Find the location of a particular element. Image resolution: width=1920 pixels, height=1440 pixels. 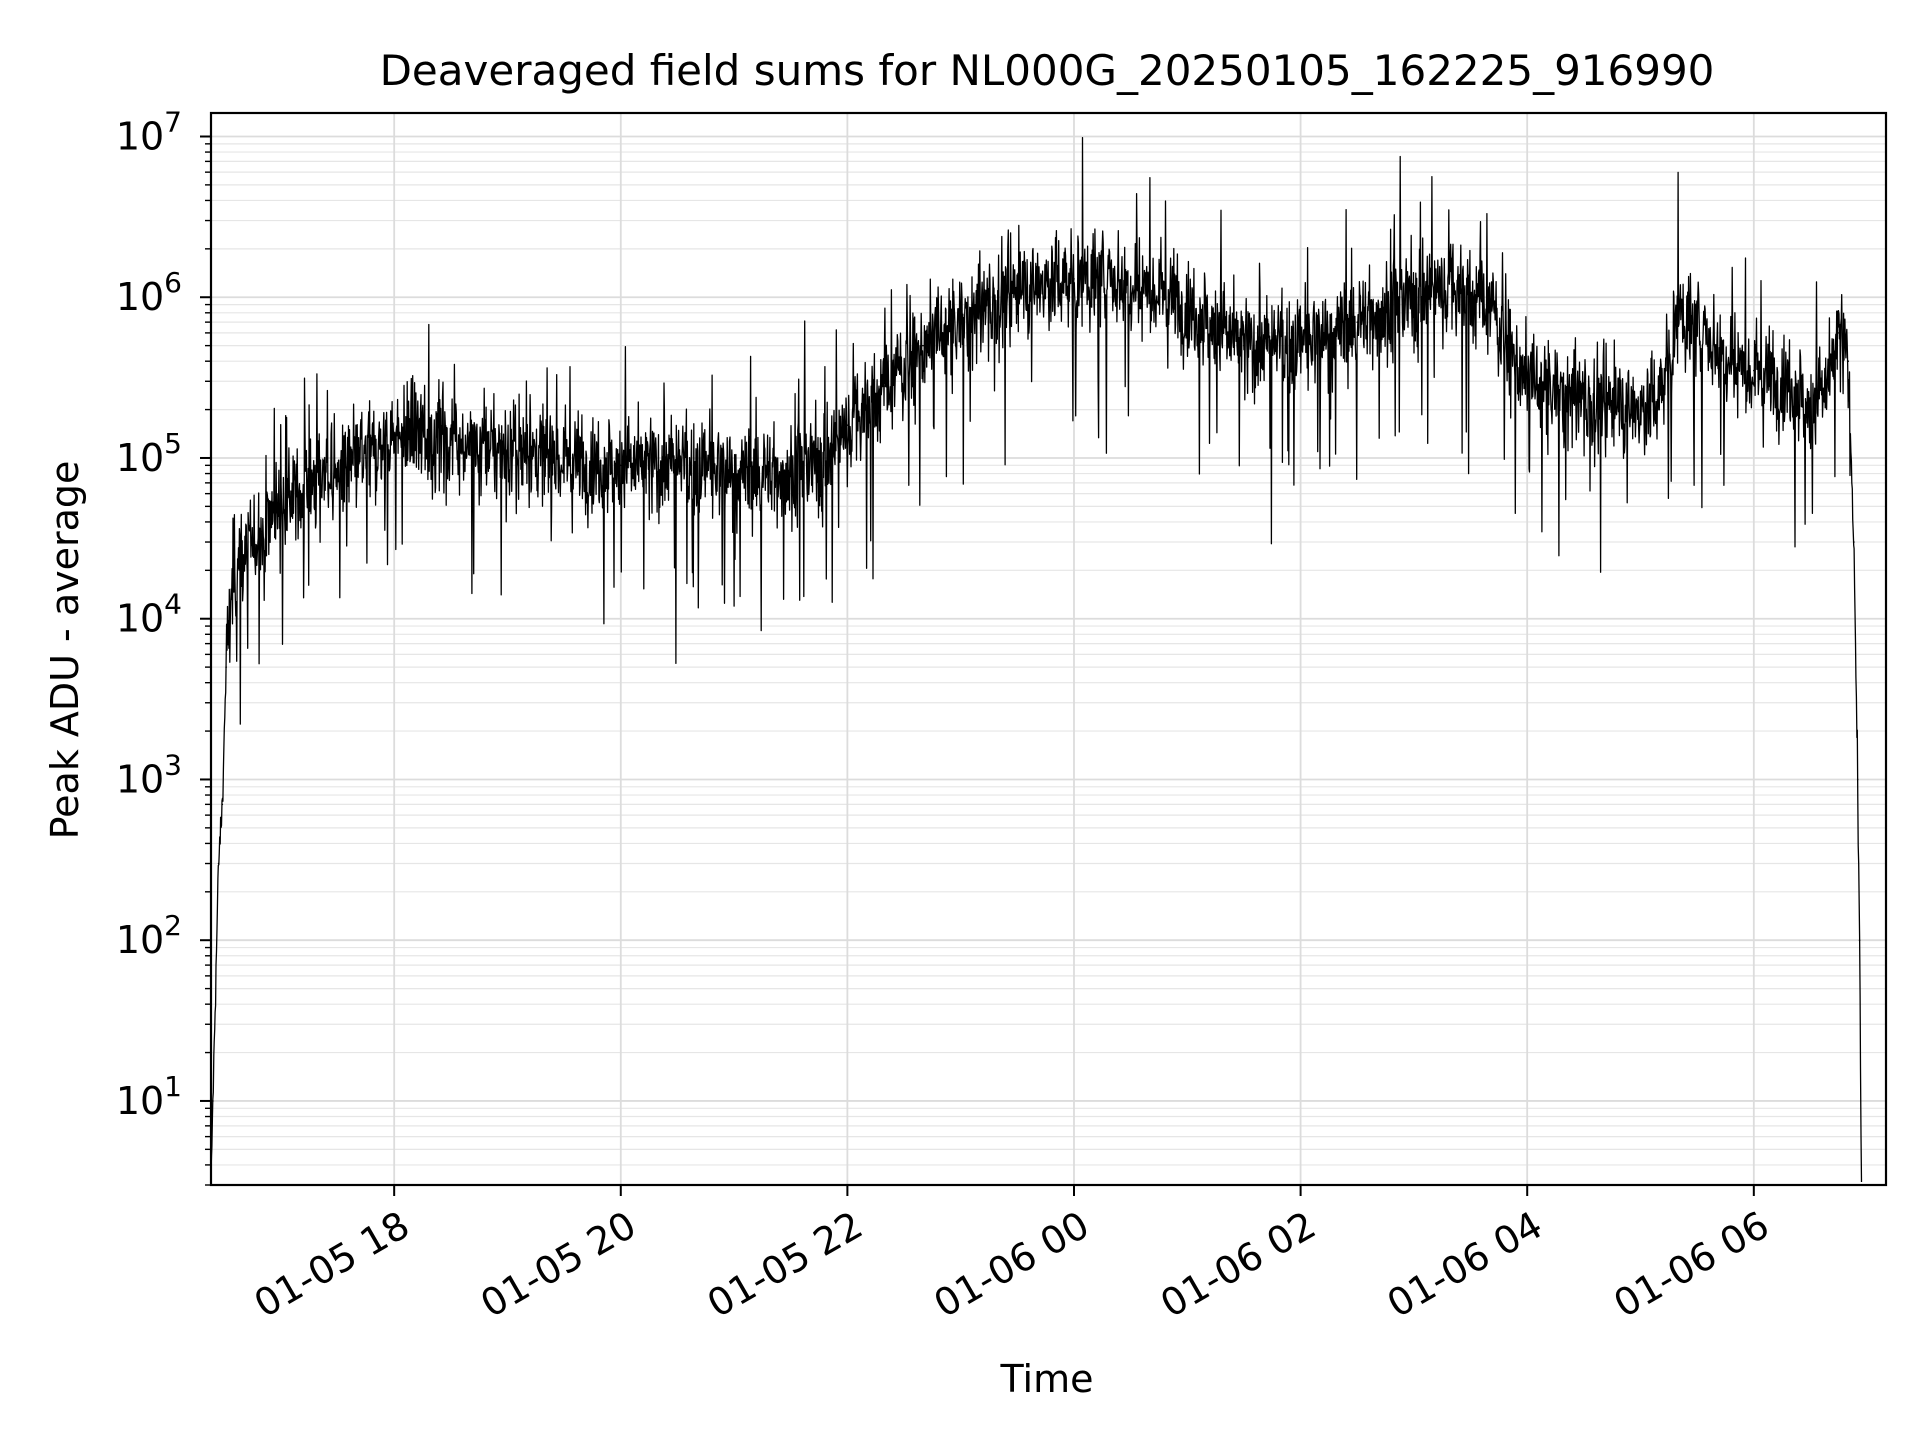

y-tick-label: 10⁴ is located at coordinates (149, 614).